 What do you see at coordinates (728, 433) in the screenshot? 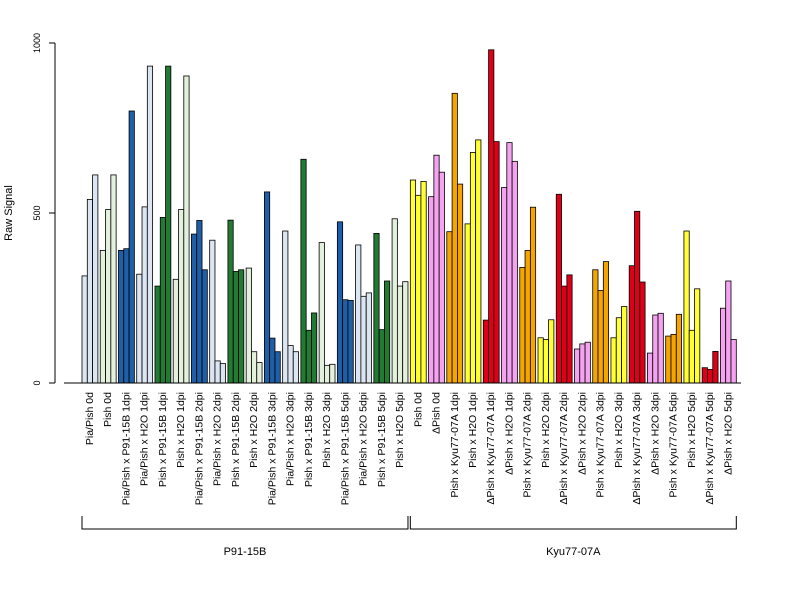
I see `category-label: ΔPish x H2O 5dpi` at bounding box center [728, 433].